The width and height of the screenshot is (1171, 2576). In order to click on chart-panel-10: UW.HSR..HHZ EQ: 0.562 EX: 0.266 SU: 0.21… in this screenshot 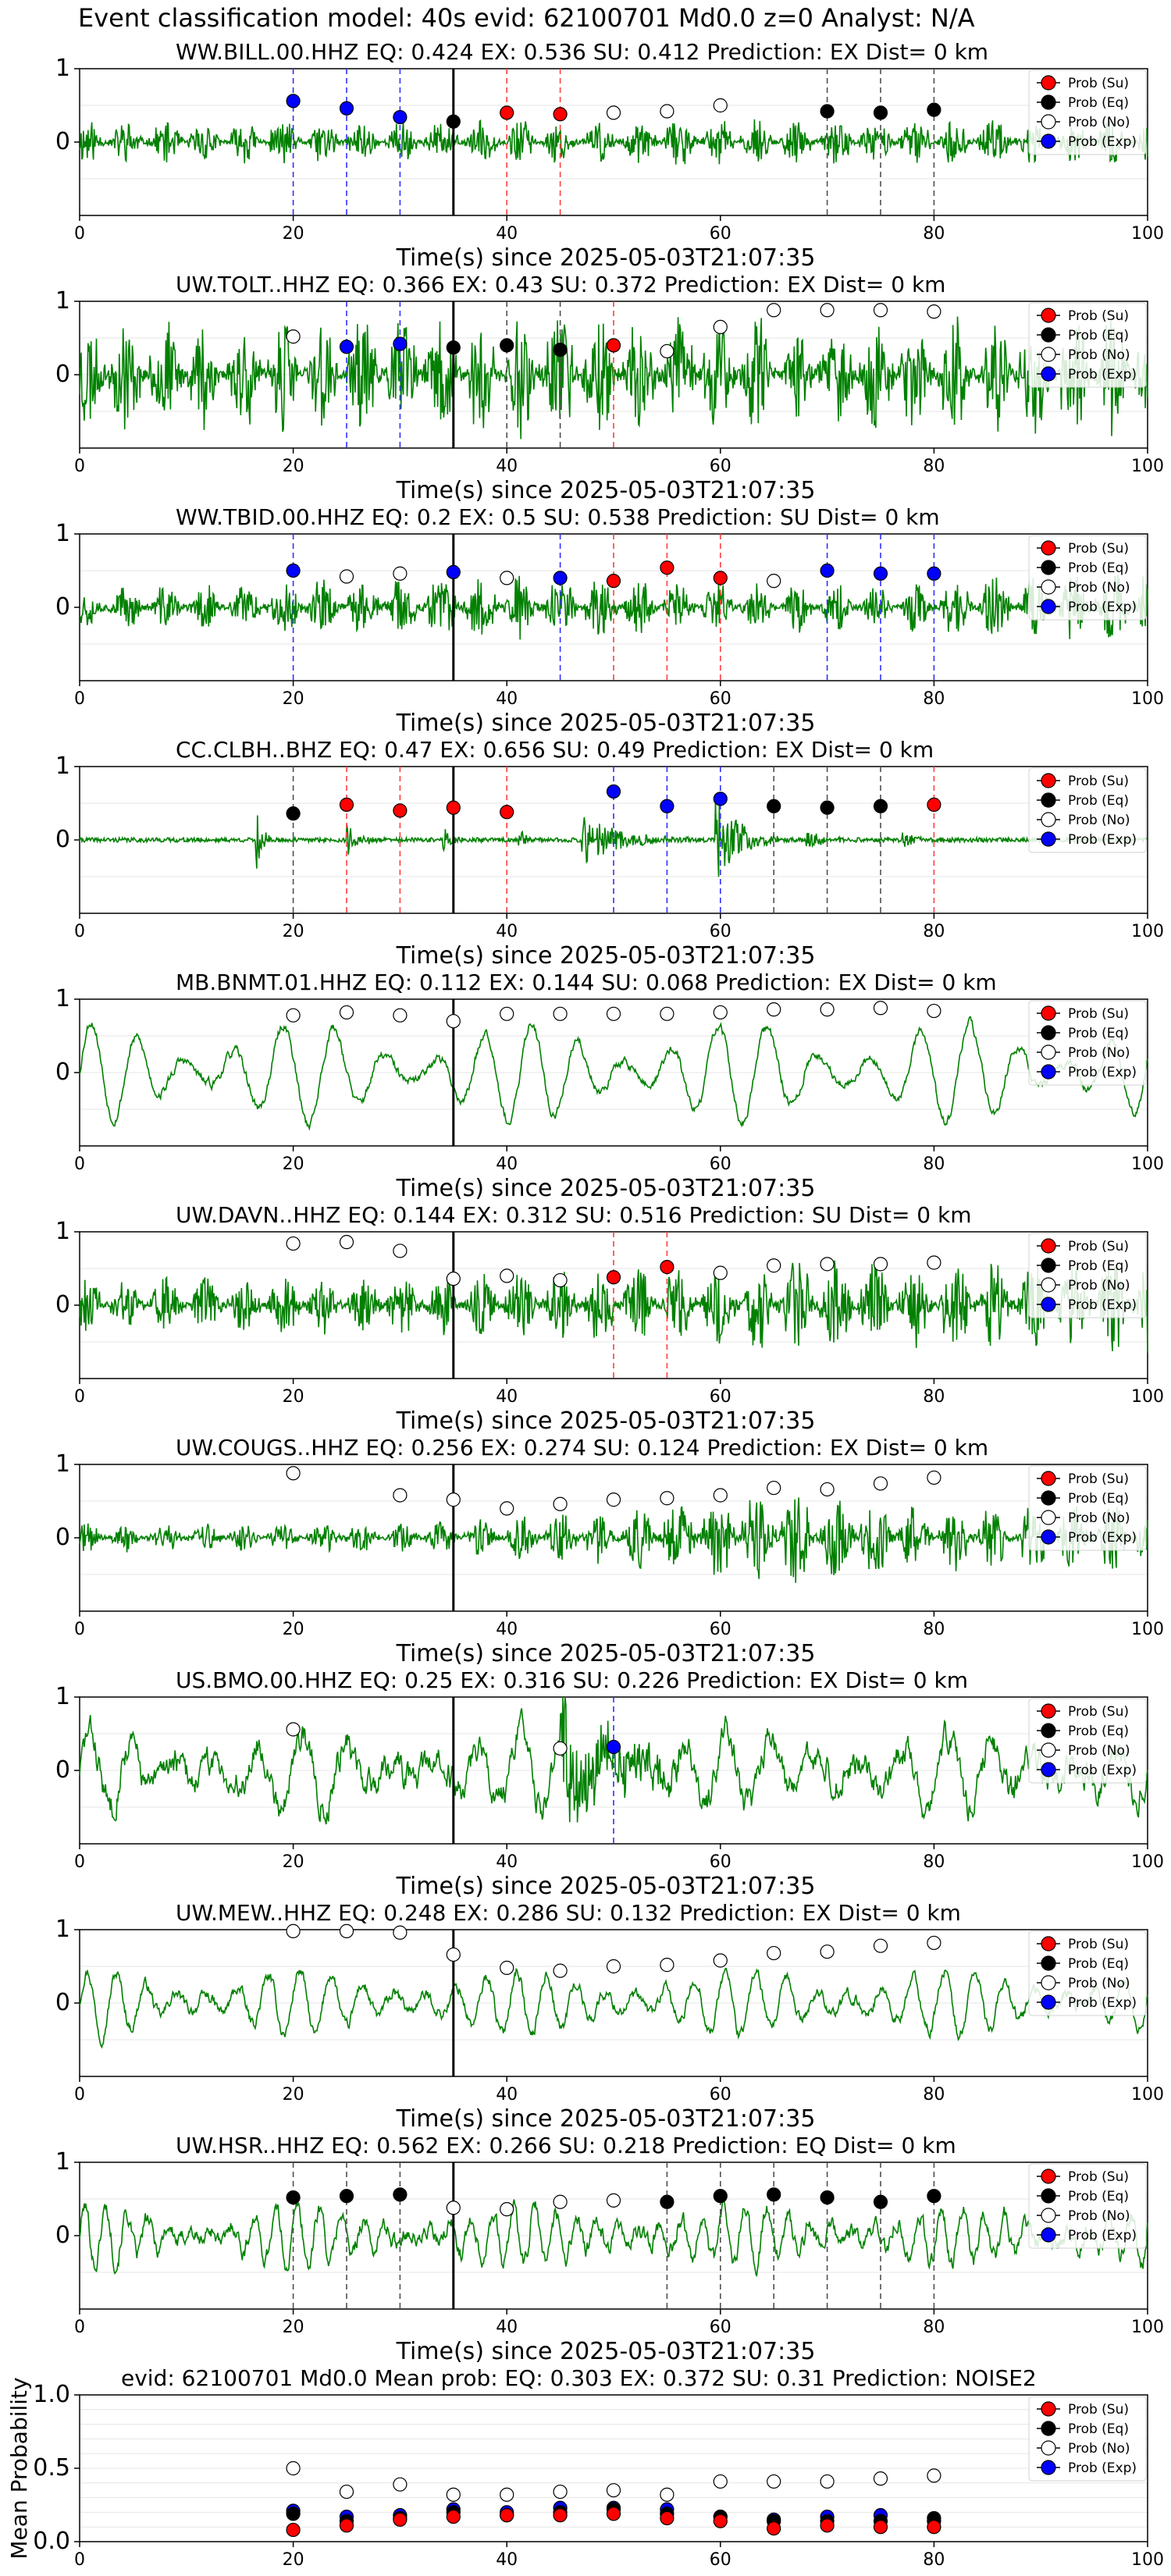, I will do `click(609, 2249)`.